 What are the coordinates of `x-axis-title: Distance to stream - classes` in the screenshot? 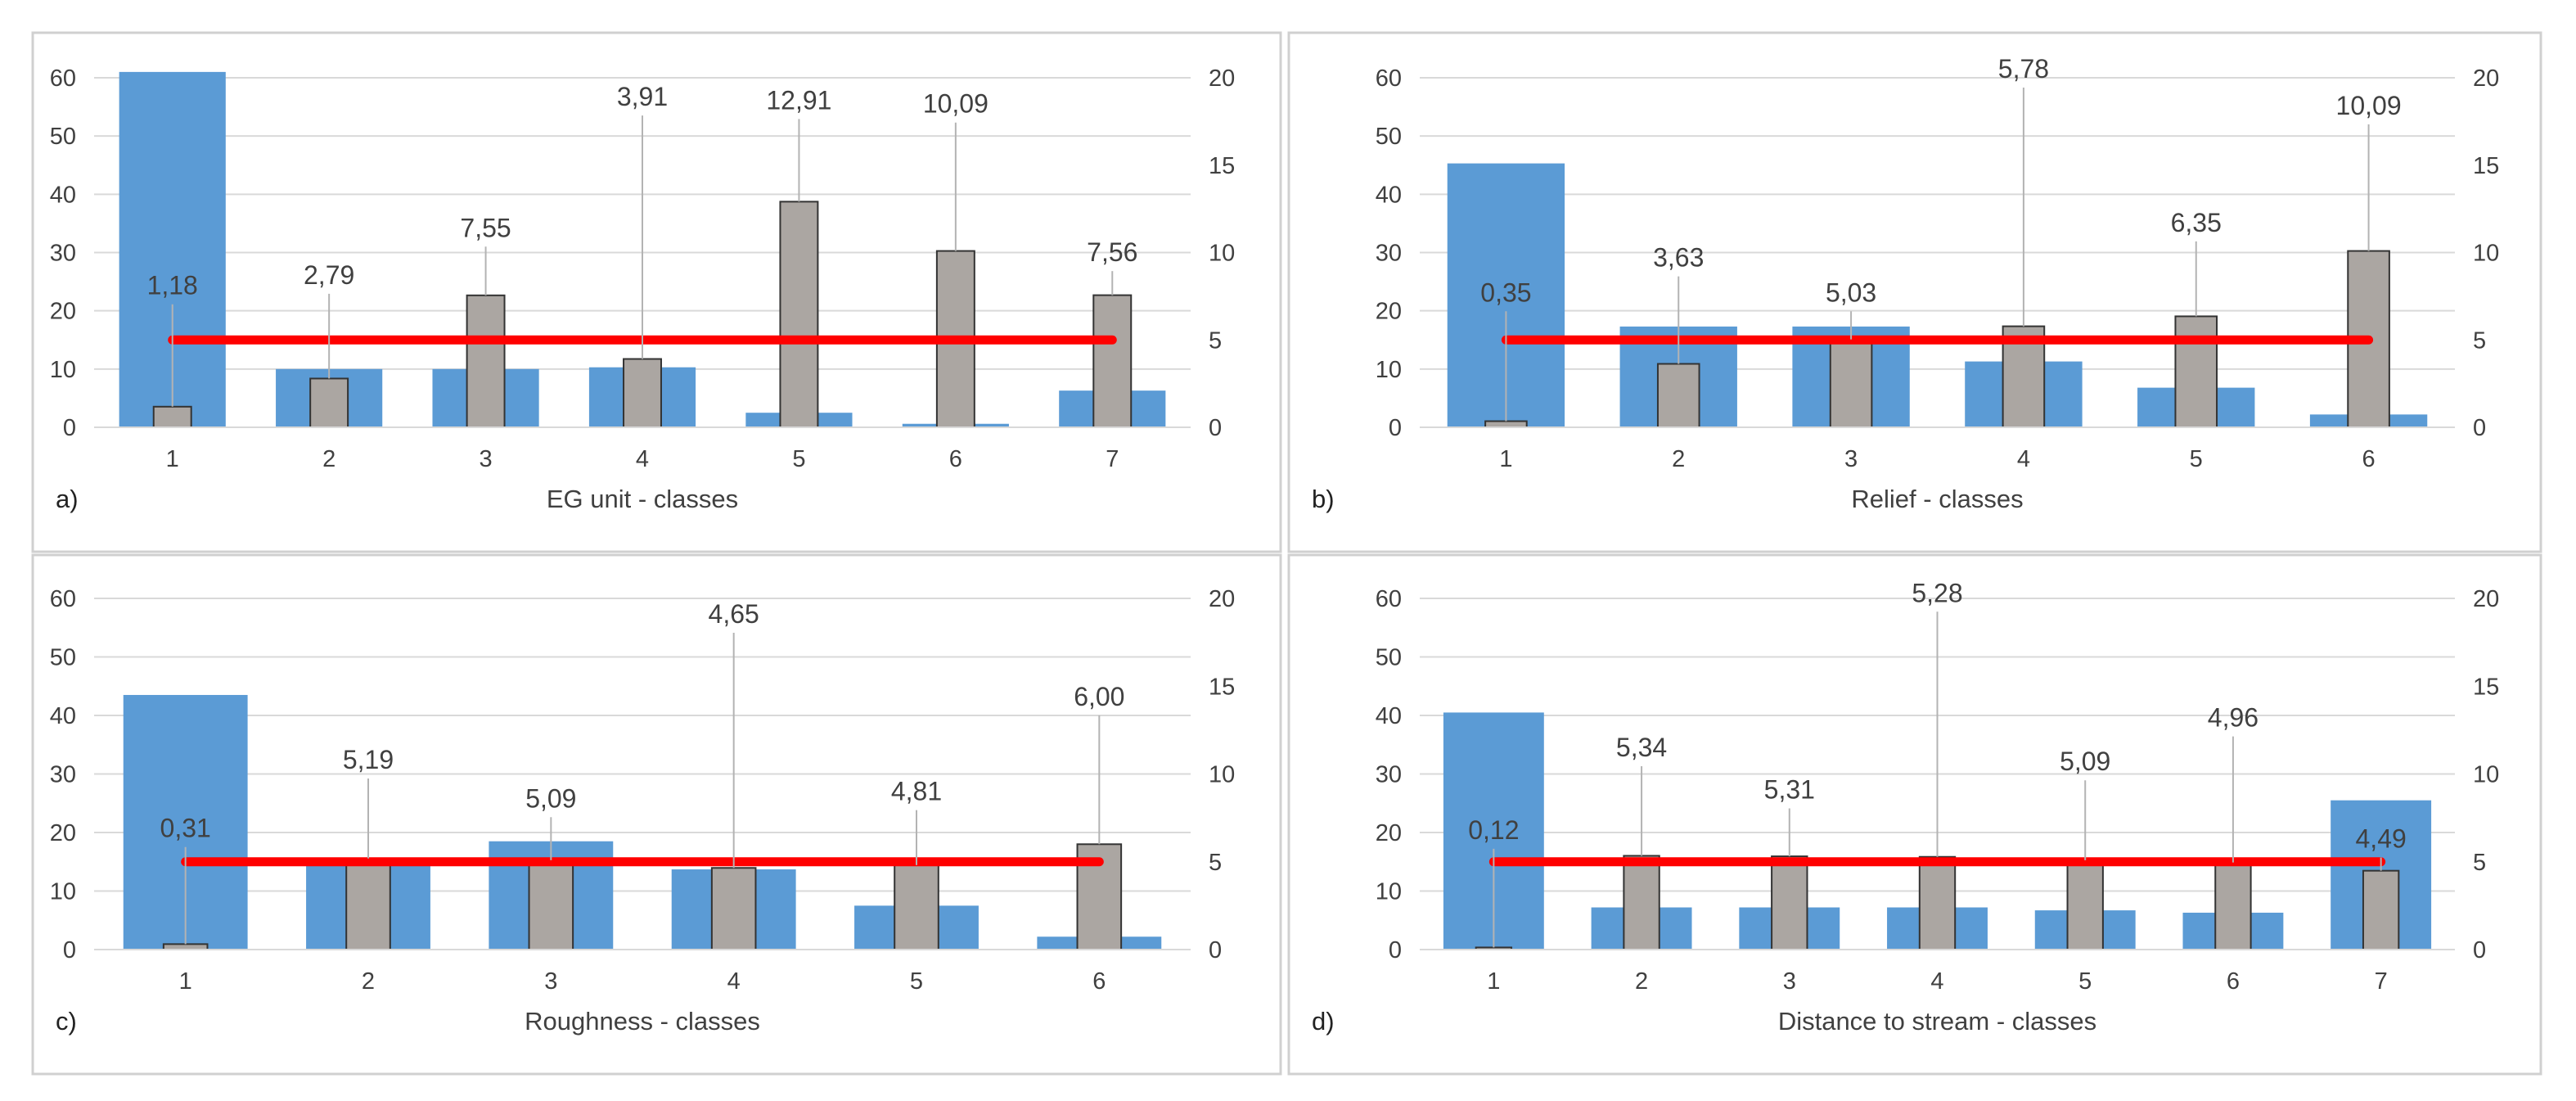 It's located at (1937, 1021).